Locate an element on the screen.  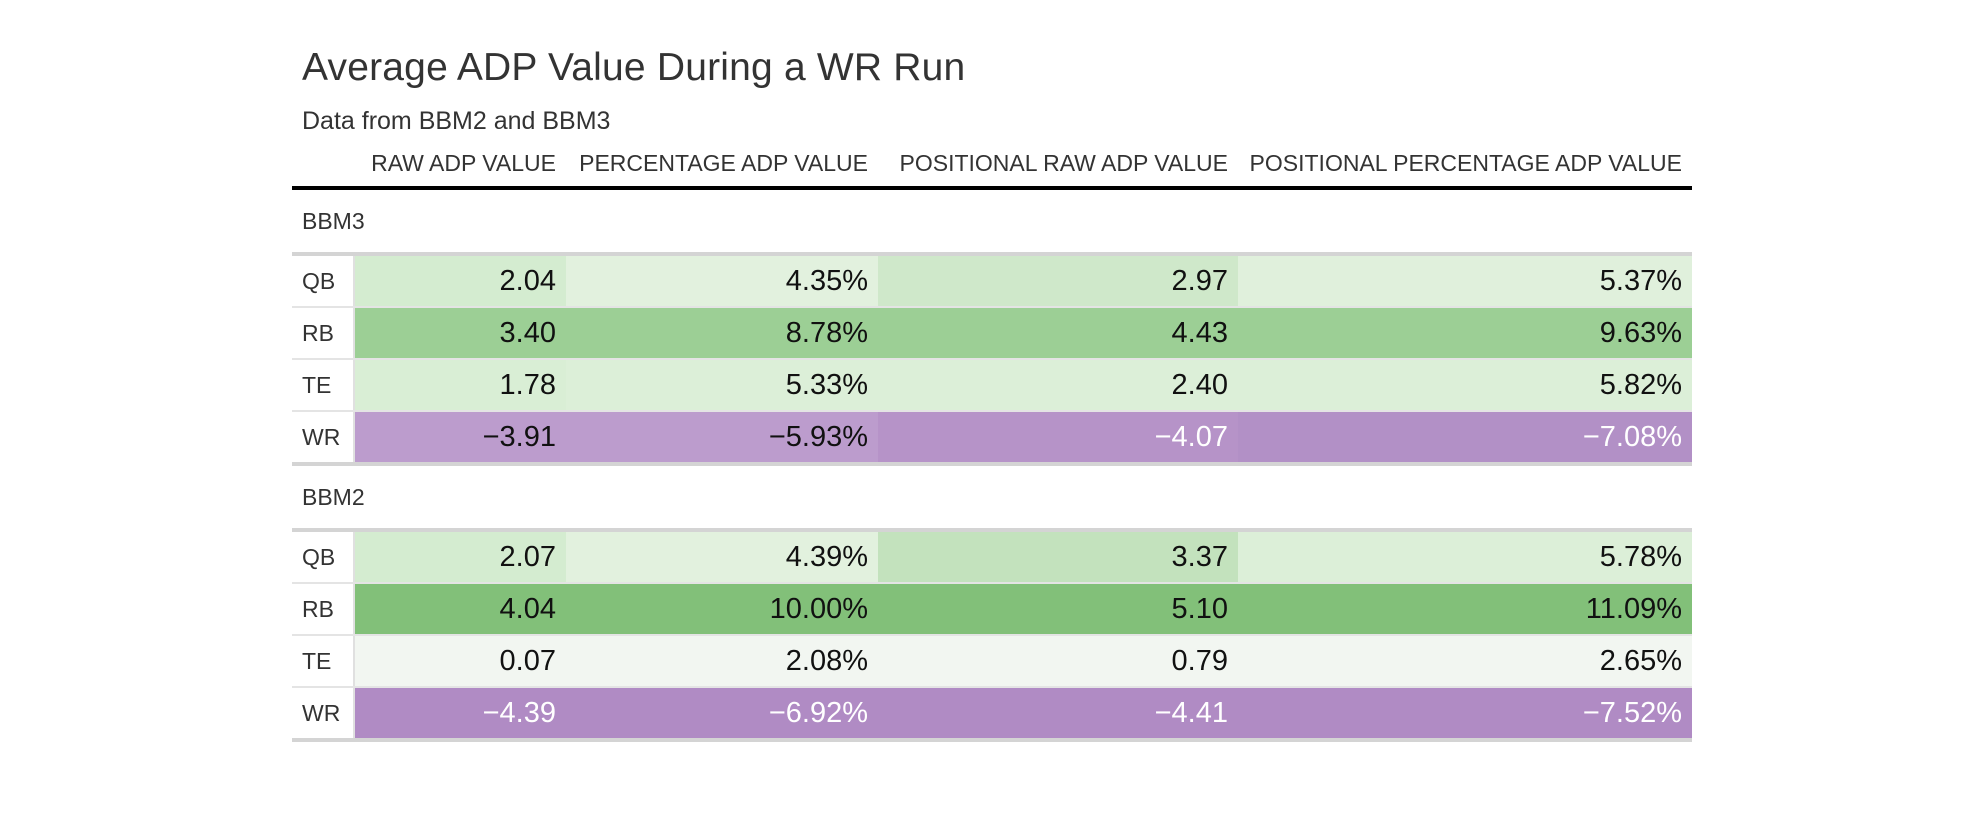
table-row: RB 3.40 8.78% 4.43 9.63% is located at coordinates (992, 333).